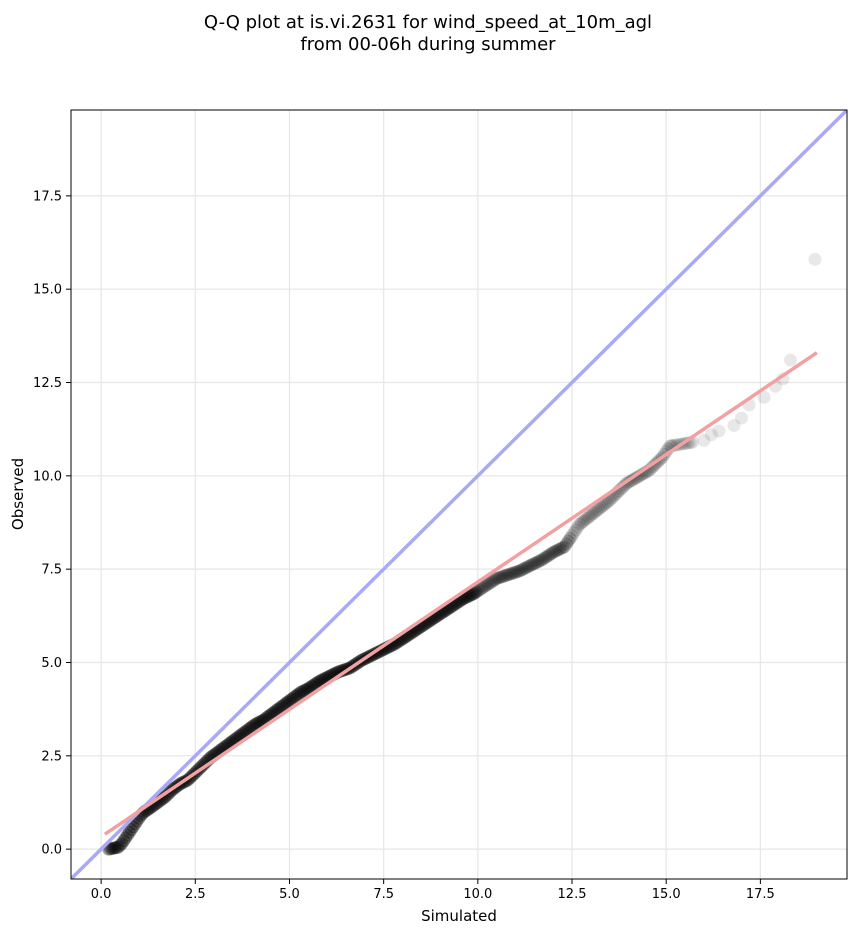 The image size is (856, 934). I want to click on y-tick-label: 0.0, so click(51, 850).